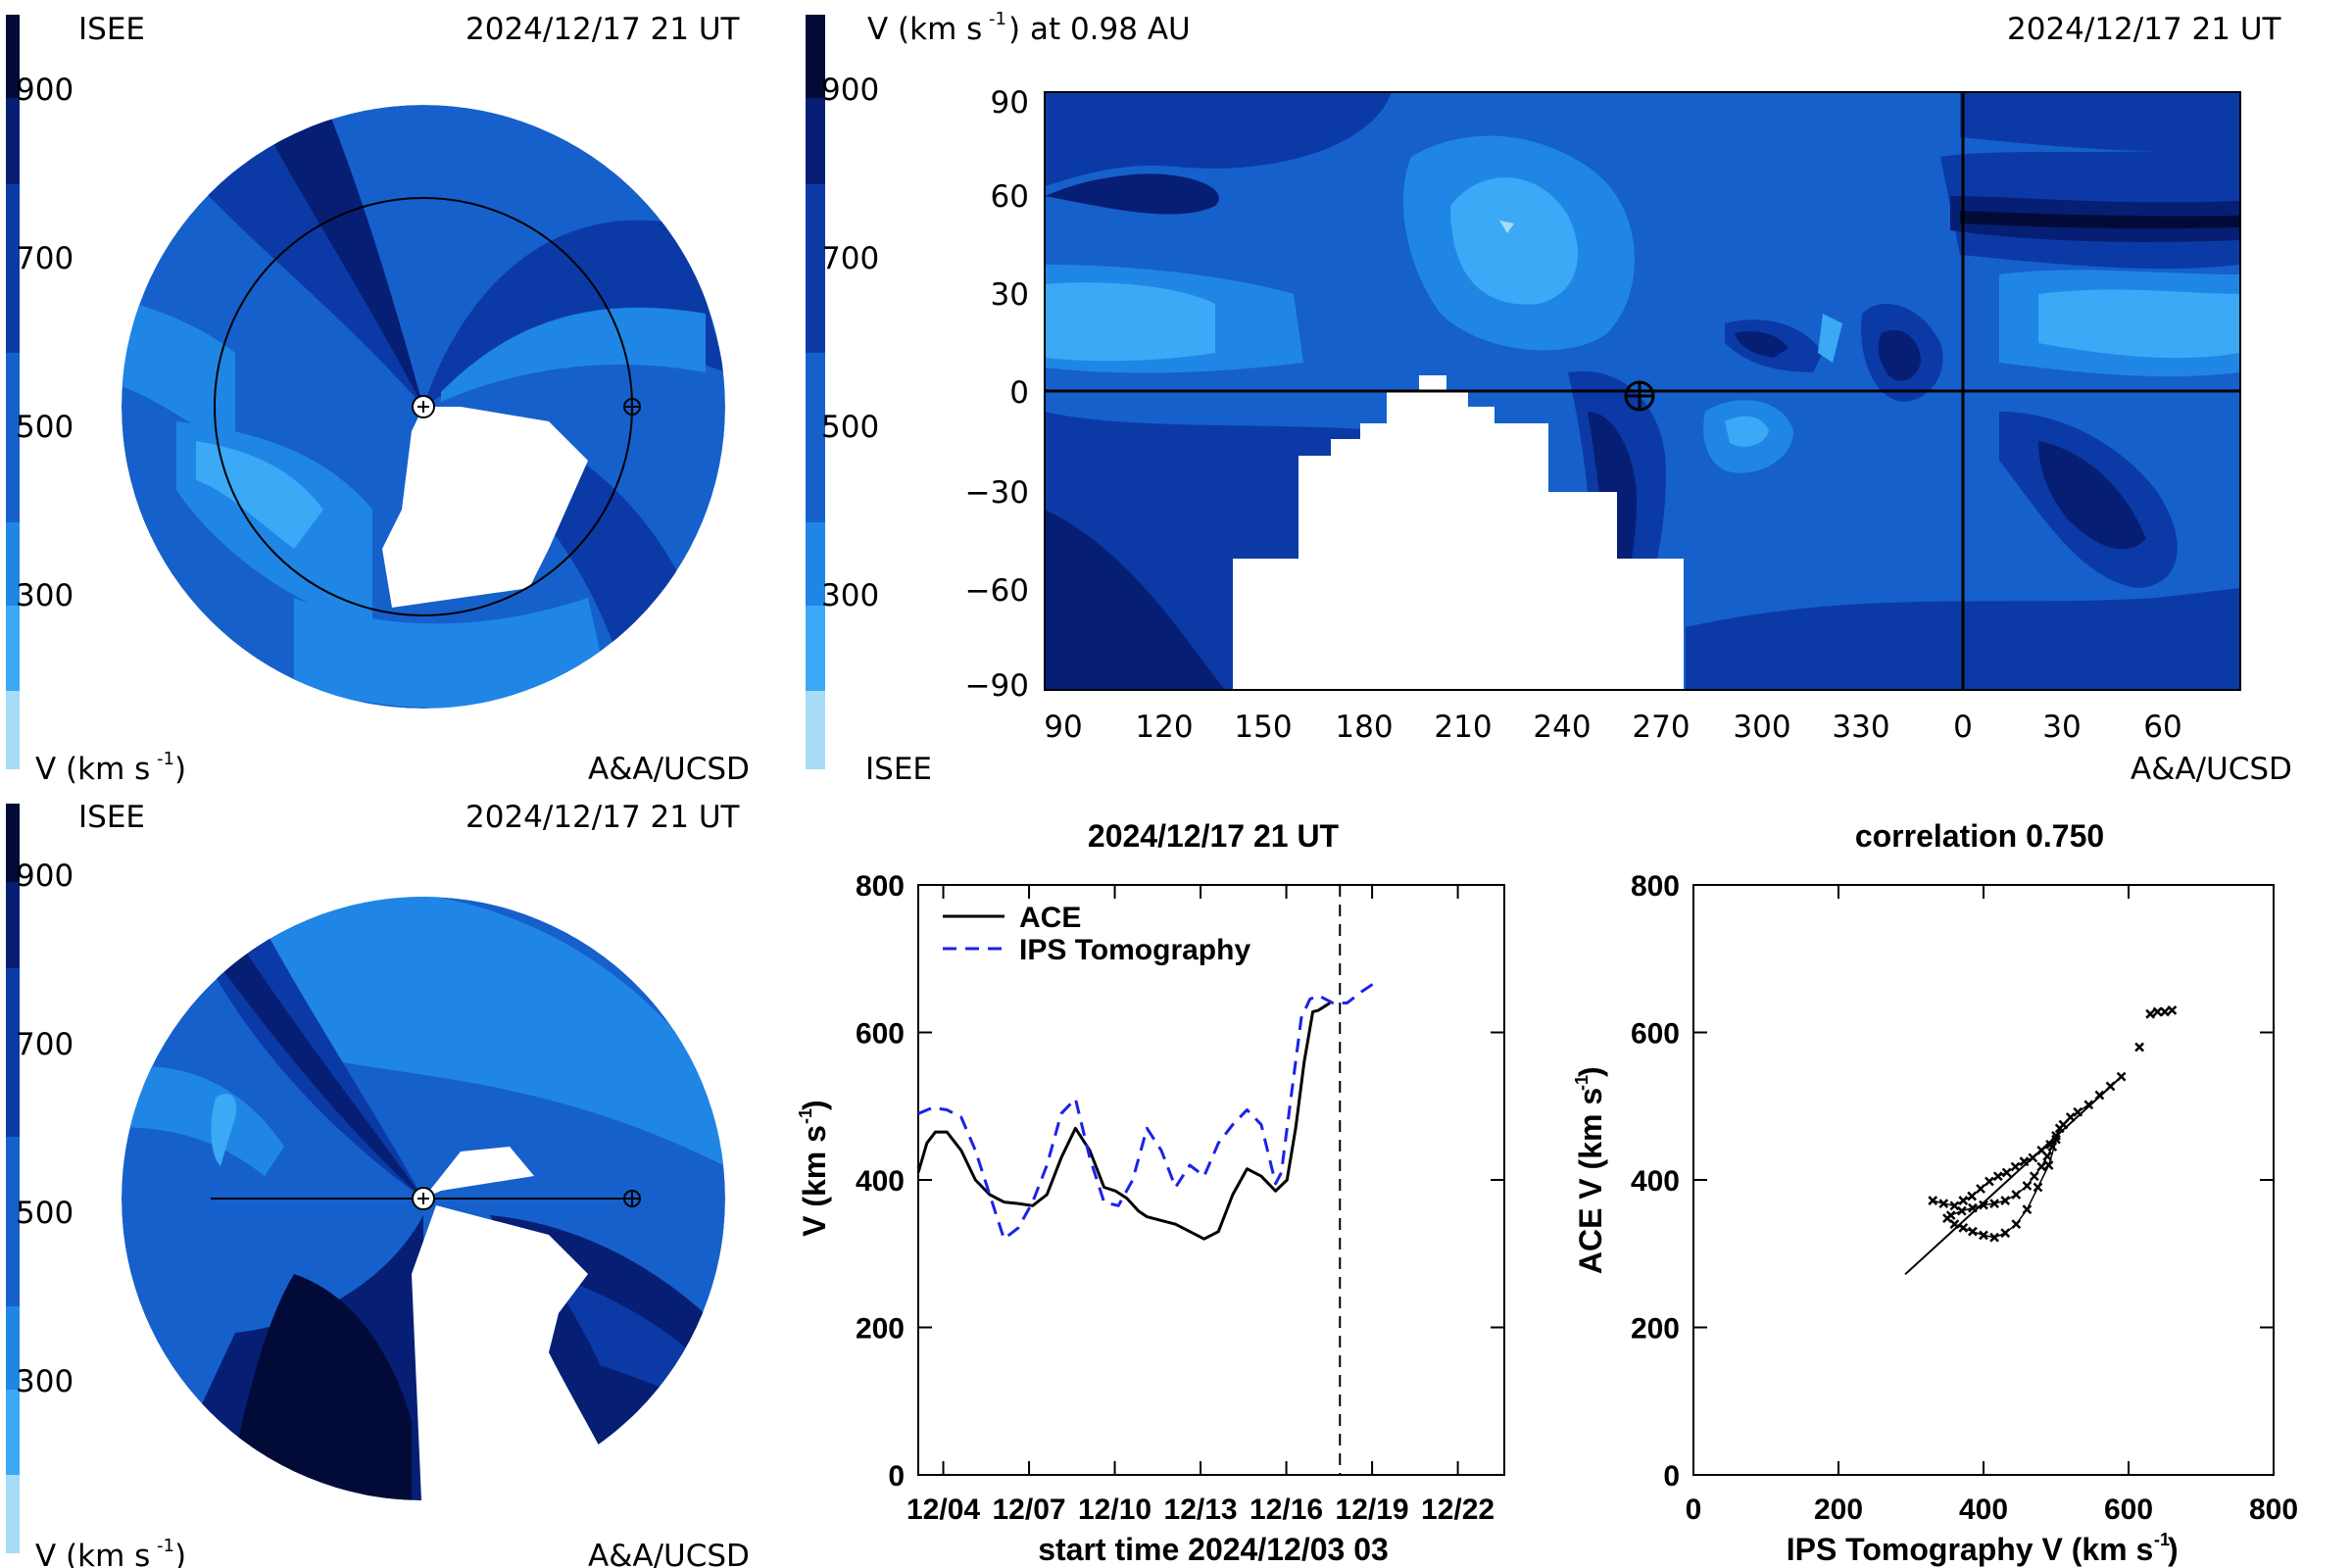  I want to click on tl-cbar-tick: 500, so click(45, 427).